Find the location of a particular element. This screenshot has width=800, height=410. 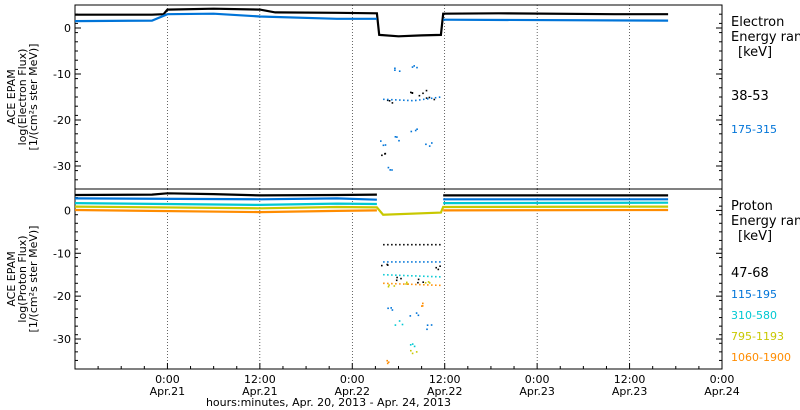

electron-ylabel-line1: ACE EPAM is located at coordinates (11, 96).